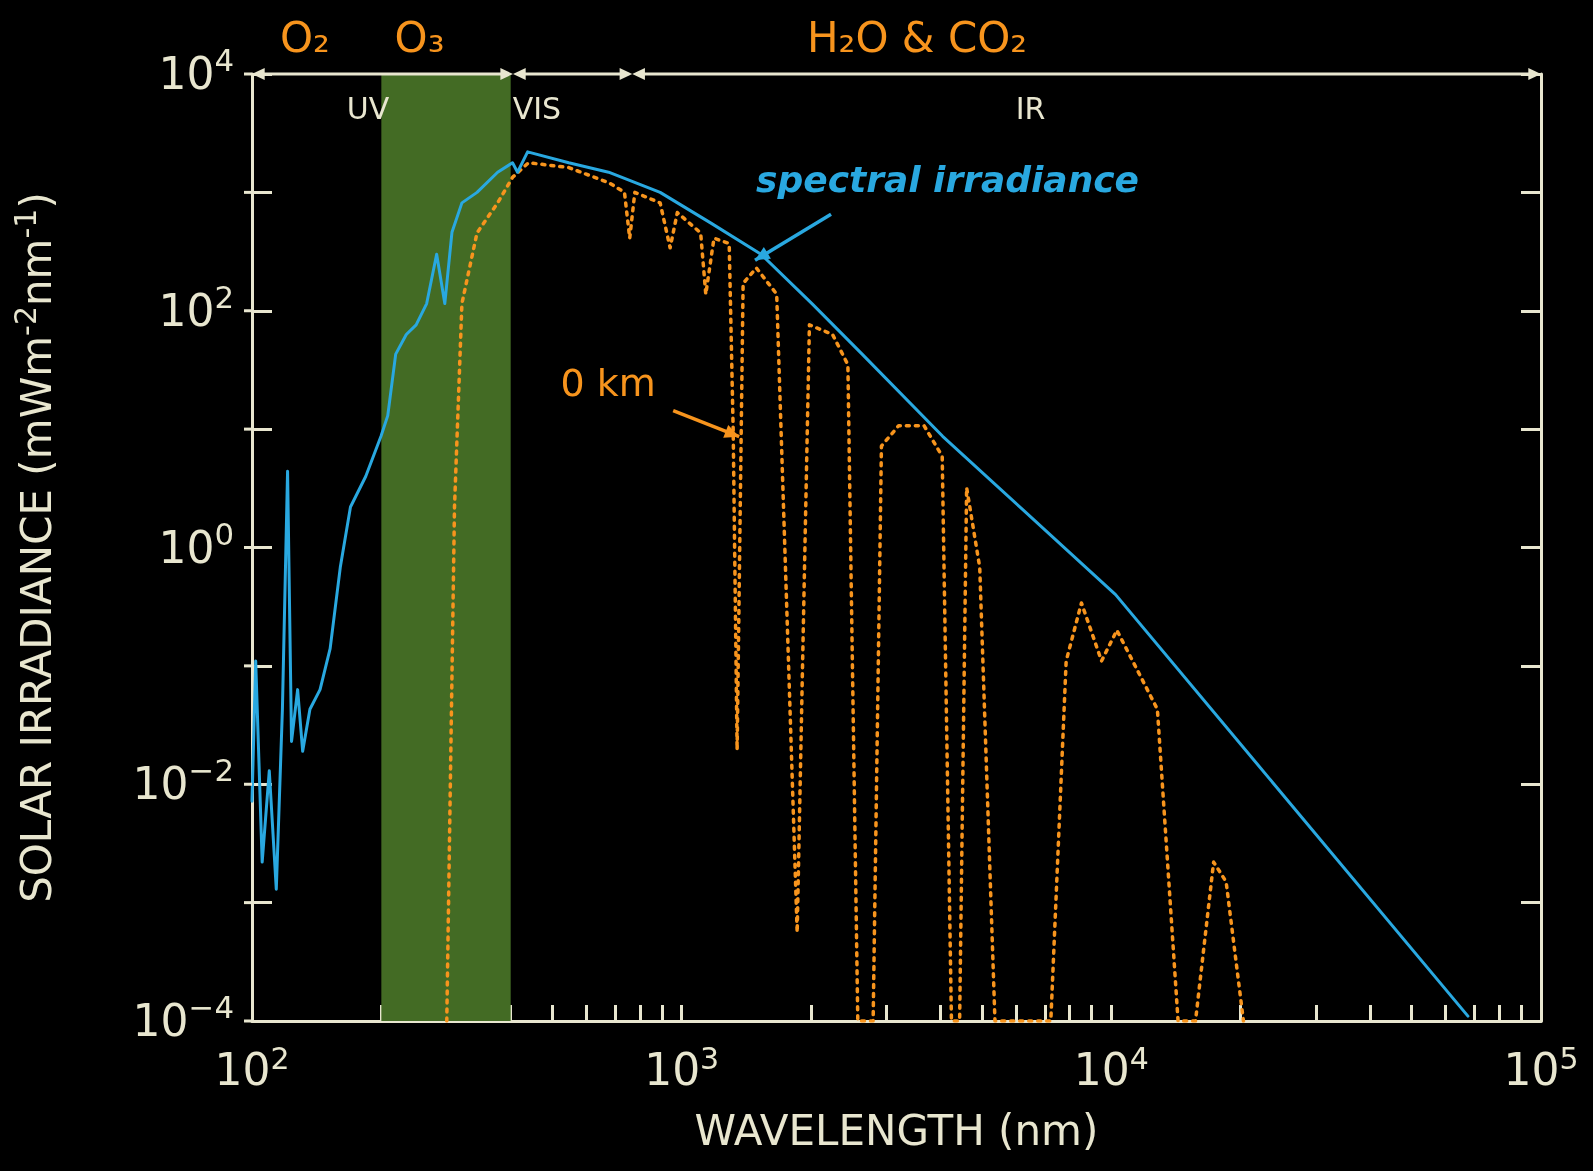 This screenshot has height=1171, width=1593. I want to click on series-label: 0 km, so click(608, 382).